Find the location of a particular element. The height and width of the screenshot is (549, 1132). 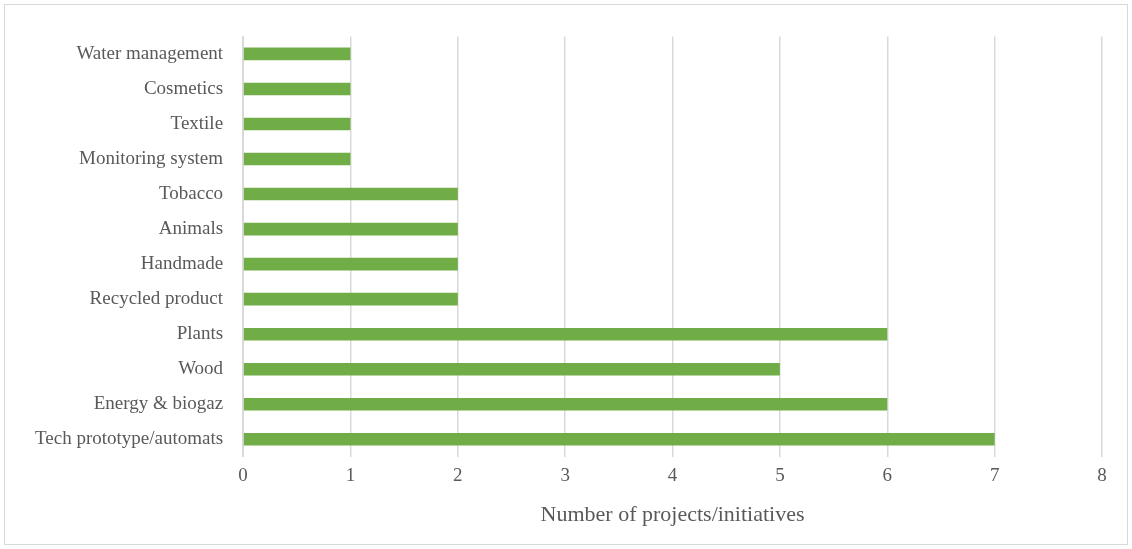

x-tick-label: 2 is located at coordinates (458, 475).